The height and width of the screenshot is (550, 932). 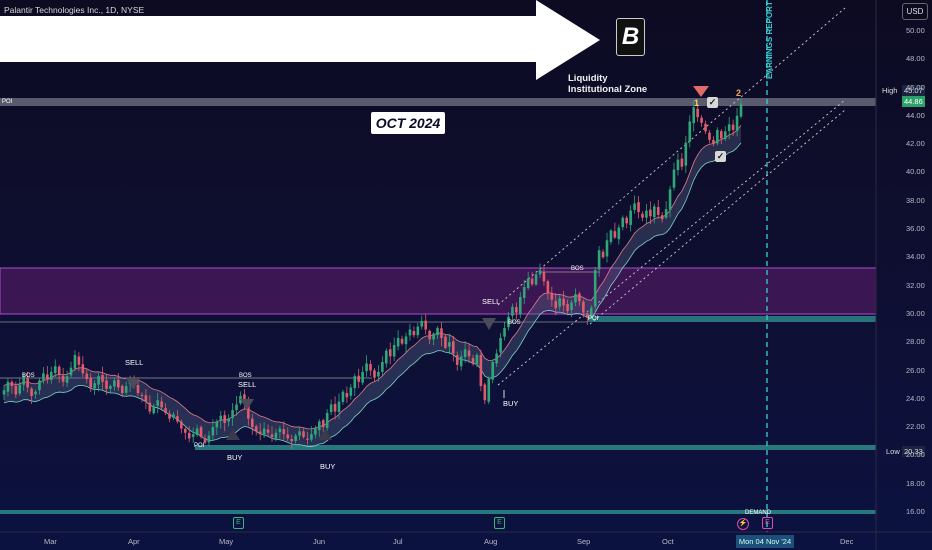 I want to click on low-band, so click(x=535, y=447).